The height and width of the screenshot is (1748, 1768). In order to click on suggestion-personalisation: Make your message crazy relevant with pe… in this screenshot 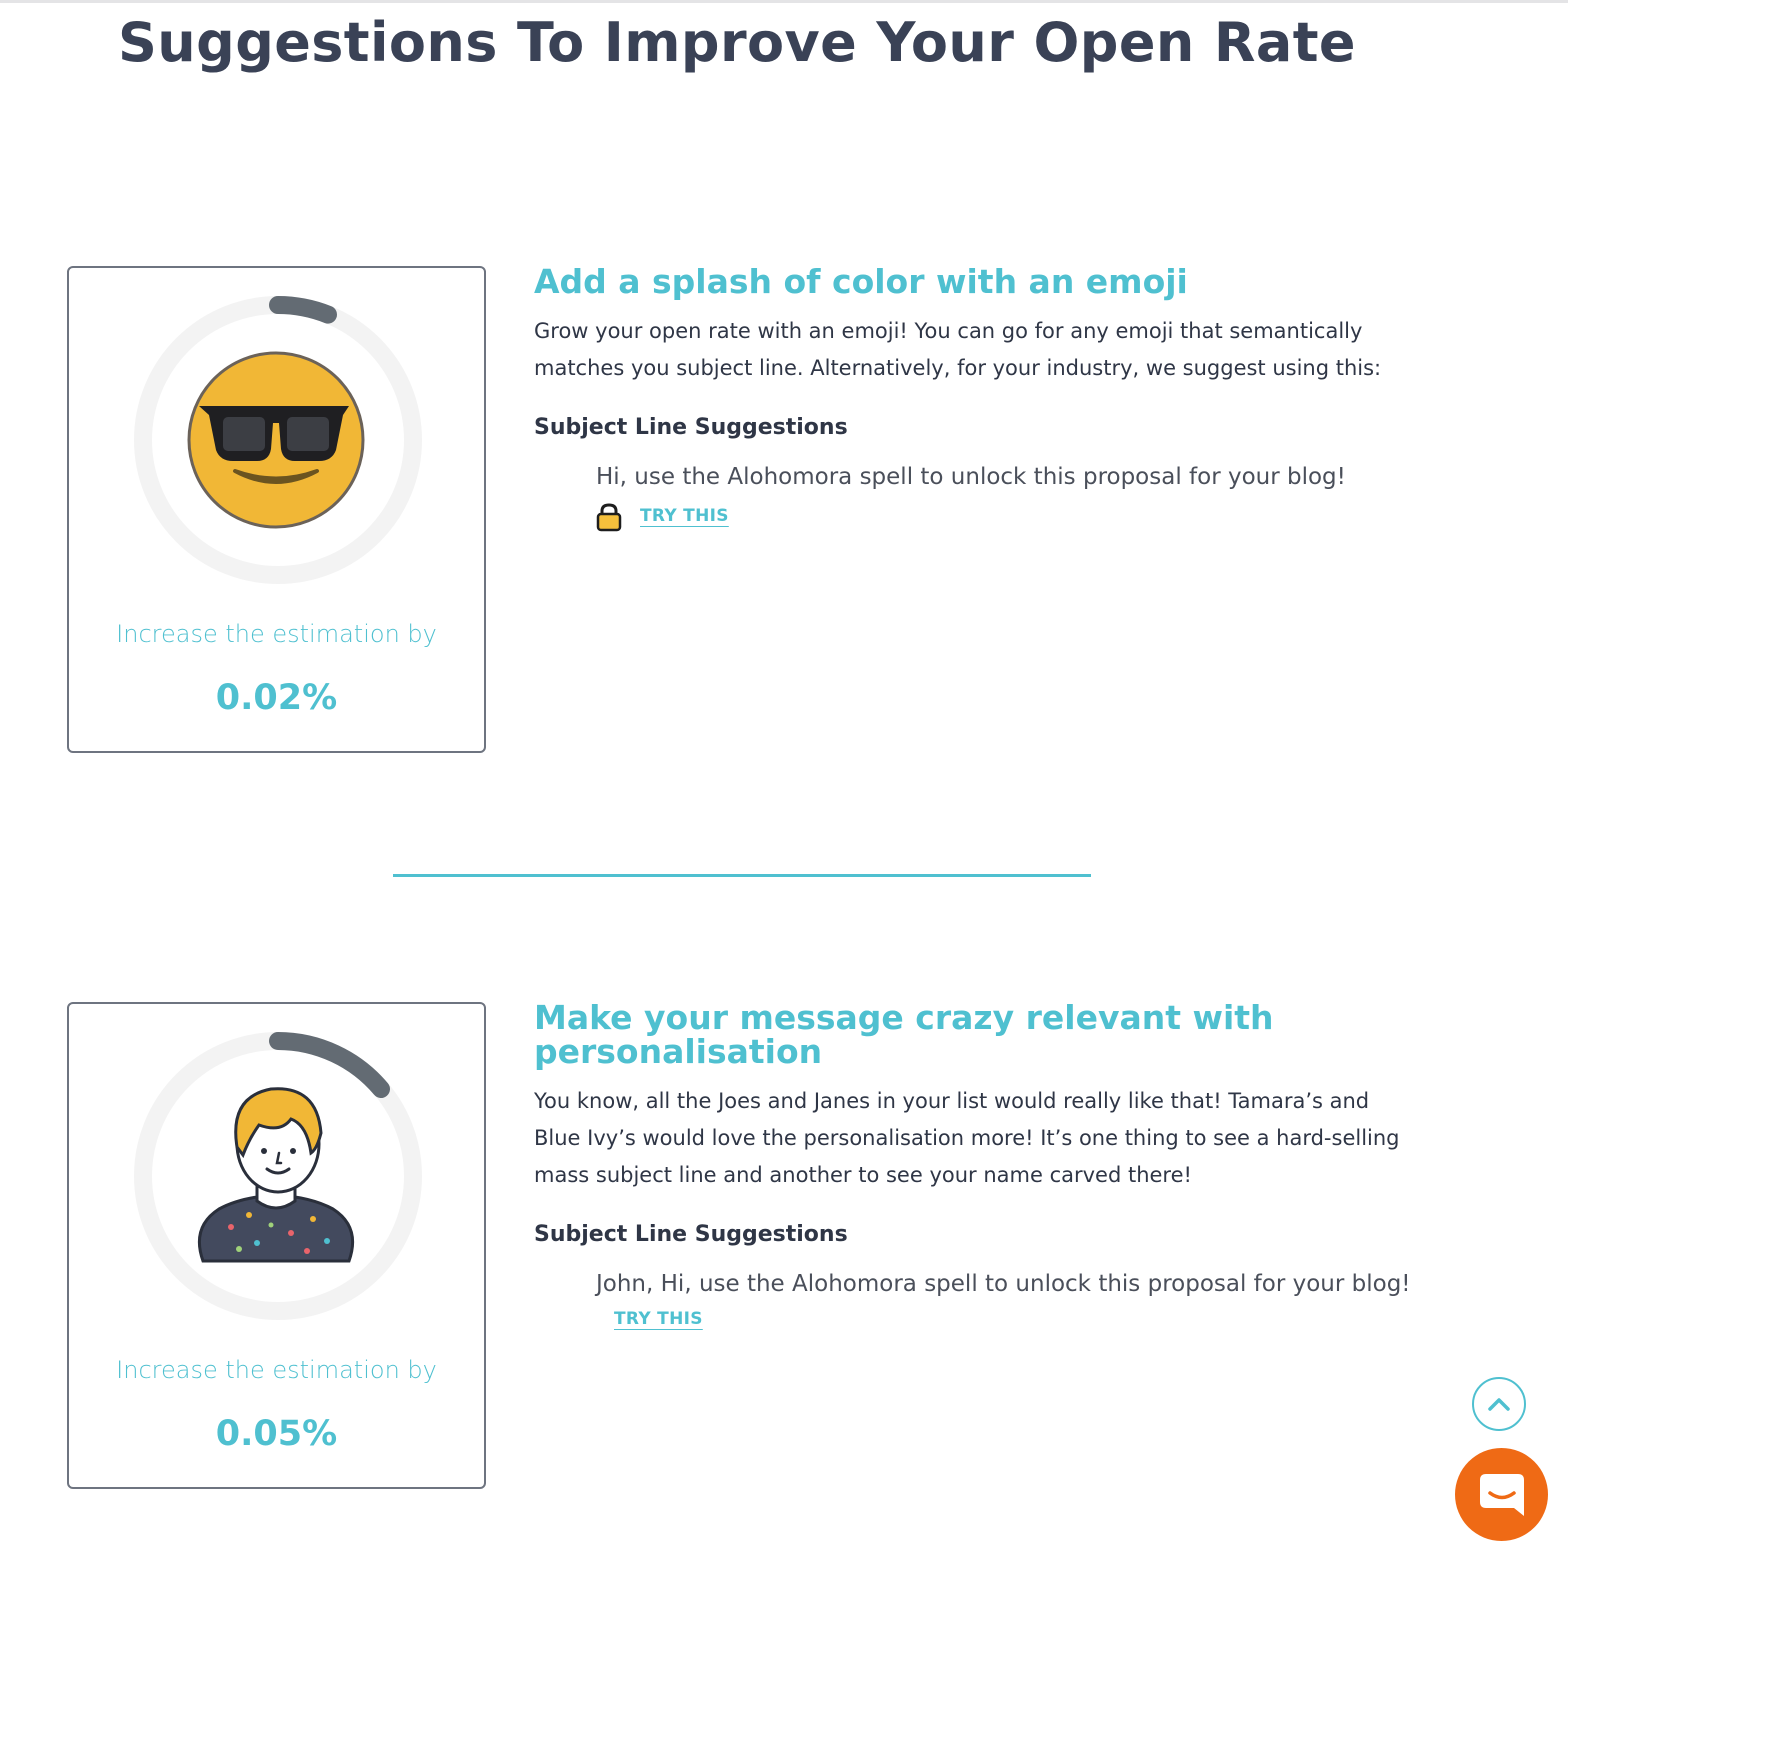, I will do `click(984, 1169)`.